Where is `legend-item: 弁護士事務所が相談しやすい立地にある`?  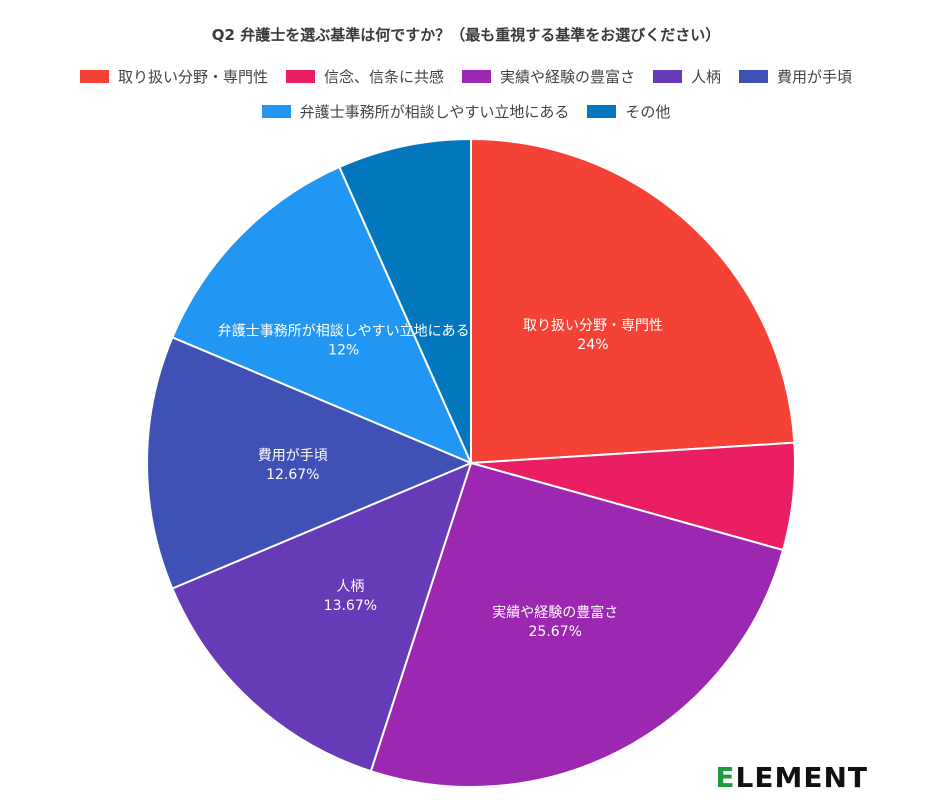 legend-item: 弁護士事務所が相談しやすい立地にある is located at coordinates (415, 111).